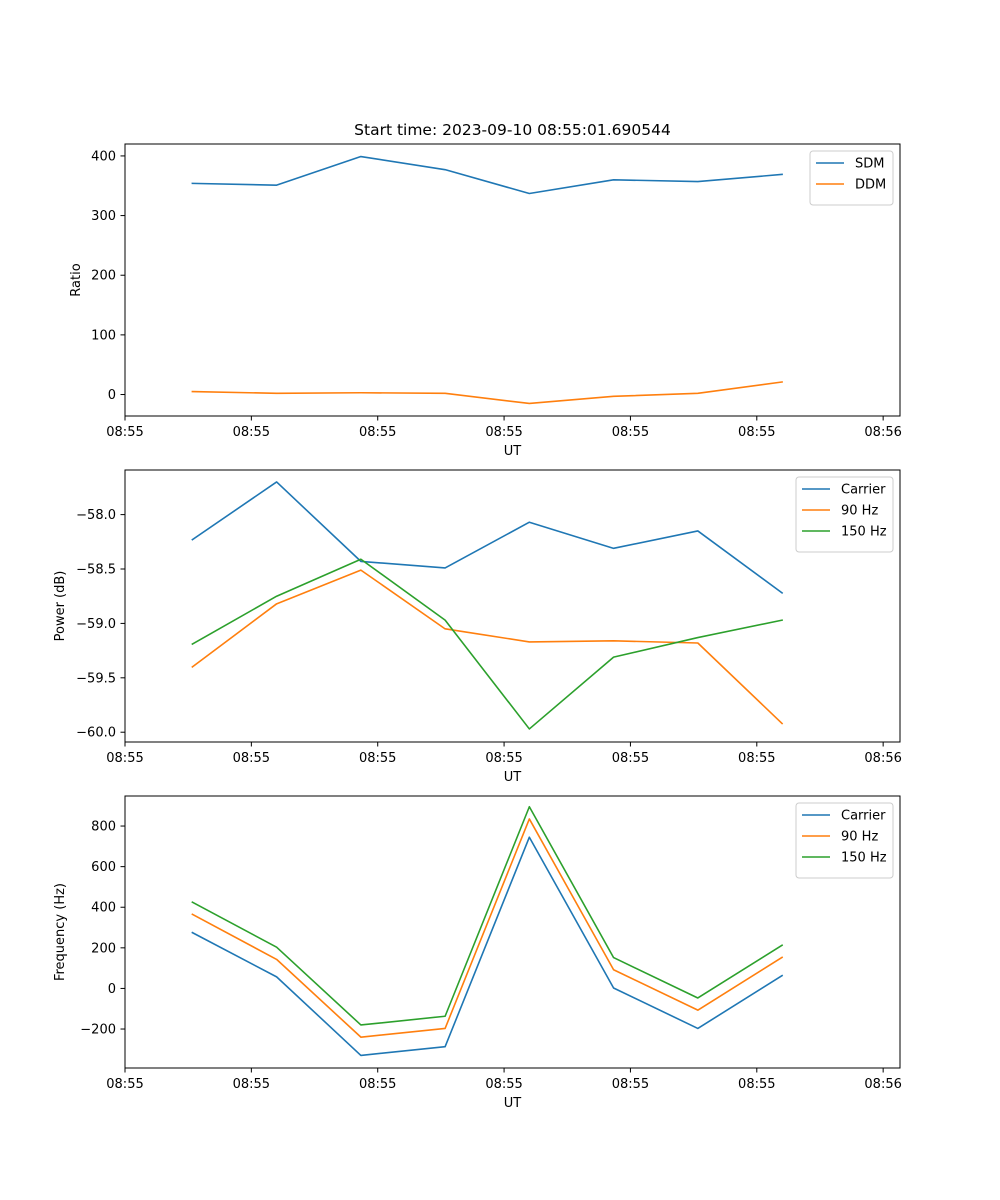  Describe the element at coordinates (859, 837) in the screenshot. I see `frequency-legend-label-90-hz: 90 Hz` at that location.